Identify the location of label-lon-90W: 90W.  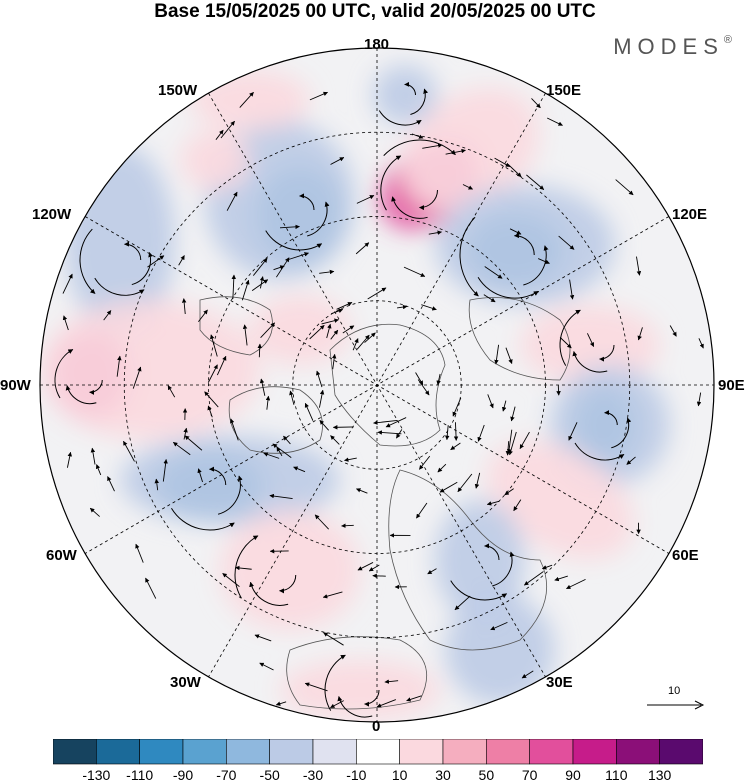
(15, 385).